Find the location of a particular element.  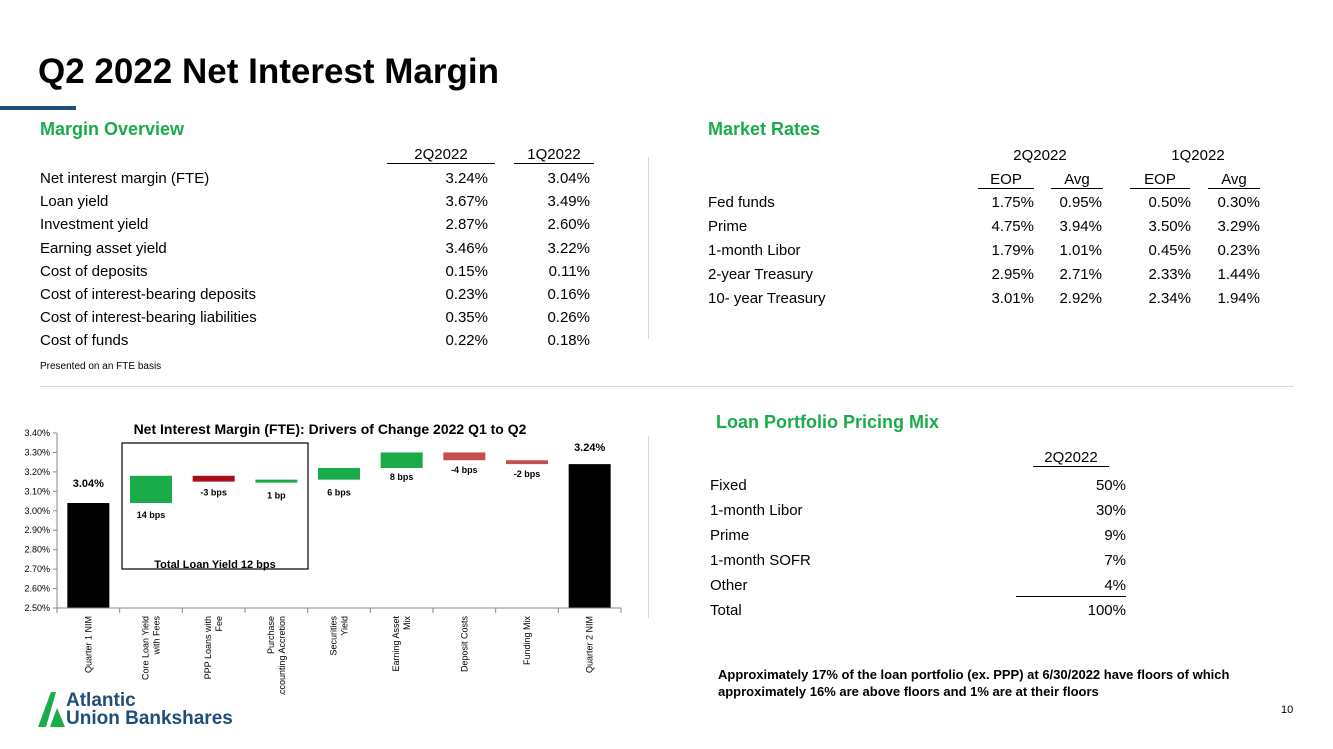

x-category-label: Purchase Accounting Accretion is located at coordinates (276, 655).